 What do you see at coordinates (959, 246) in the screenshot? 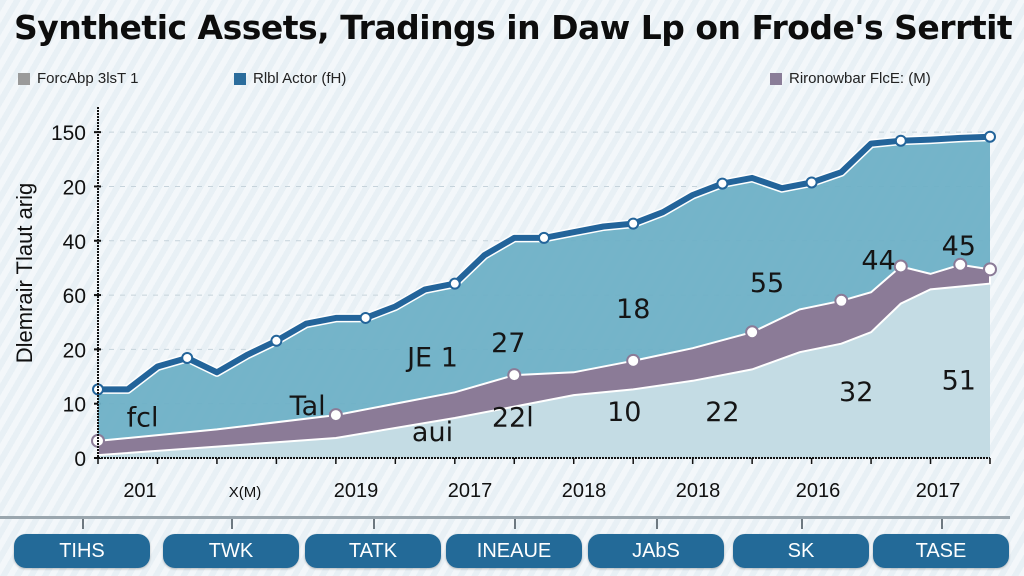
I see `data-label: 45` at bounding box center [959, 246].